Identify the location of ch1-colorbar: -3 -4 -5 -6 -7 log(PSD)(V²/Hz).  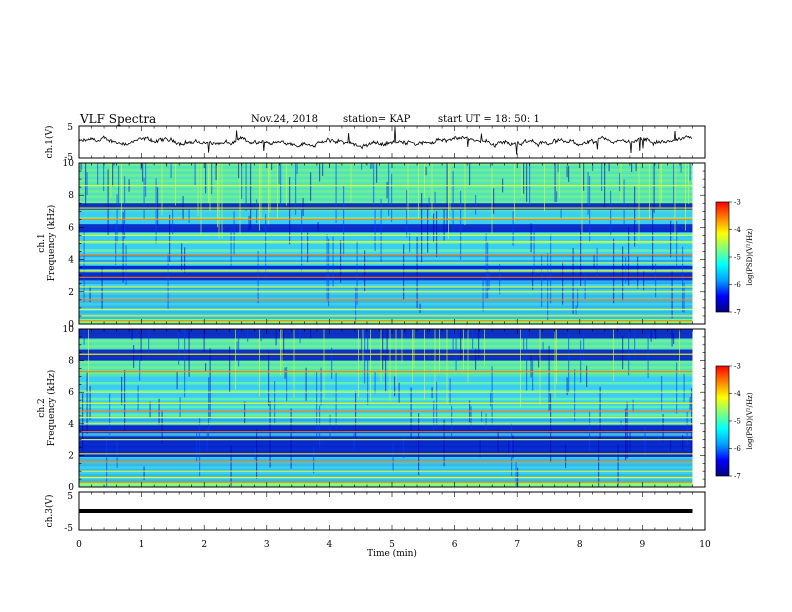
(734, 258).